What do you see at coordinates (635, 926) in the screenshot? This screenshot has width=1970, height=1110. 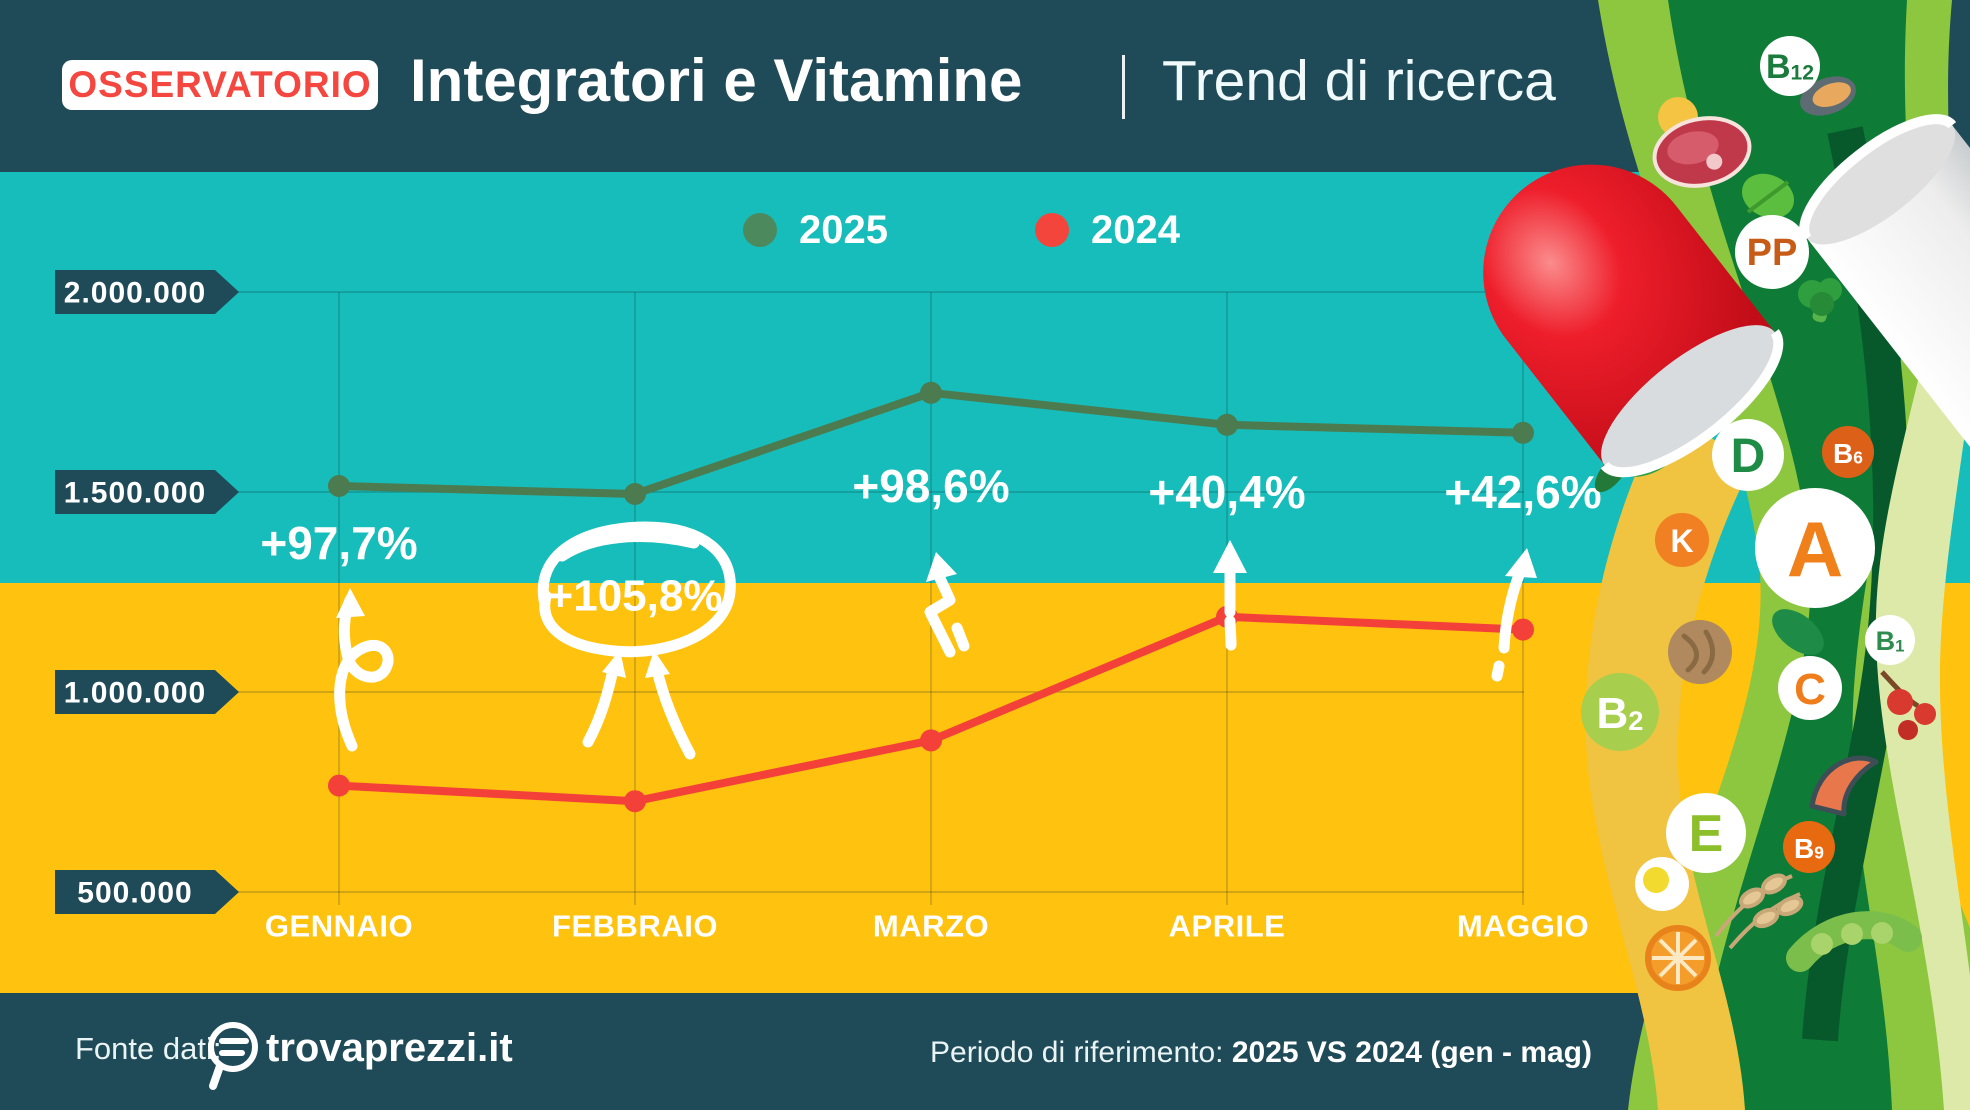 I see `x-axis-label: FEBBRAIO` at bounding box center [635, 926].